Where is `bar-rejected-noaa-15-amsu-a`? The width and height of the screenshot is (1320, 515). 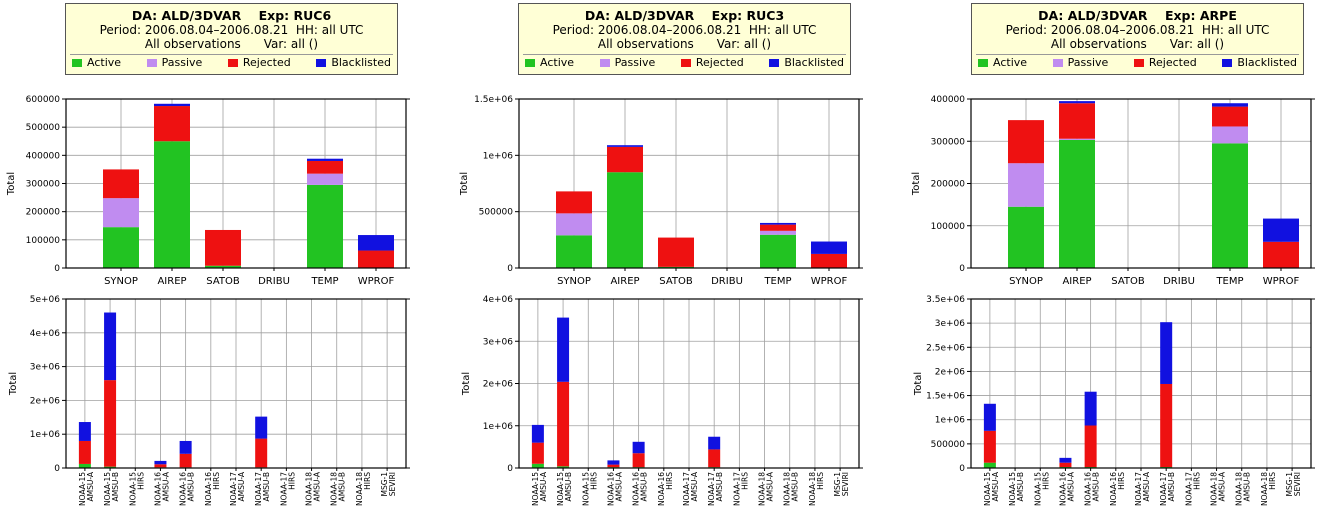 bar-rejected-noaa-15-amsu-a is located at coordinates (989, 446).